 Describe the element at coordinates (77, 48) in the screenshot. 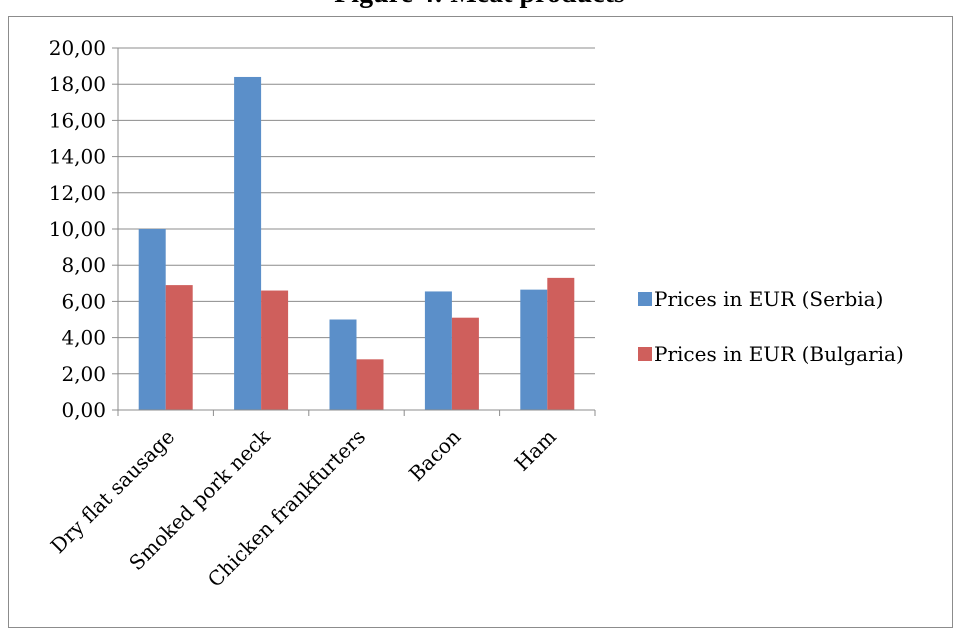

I see `y-tick-label: 20,00` at that location.